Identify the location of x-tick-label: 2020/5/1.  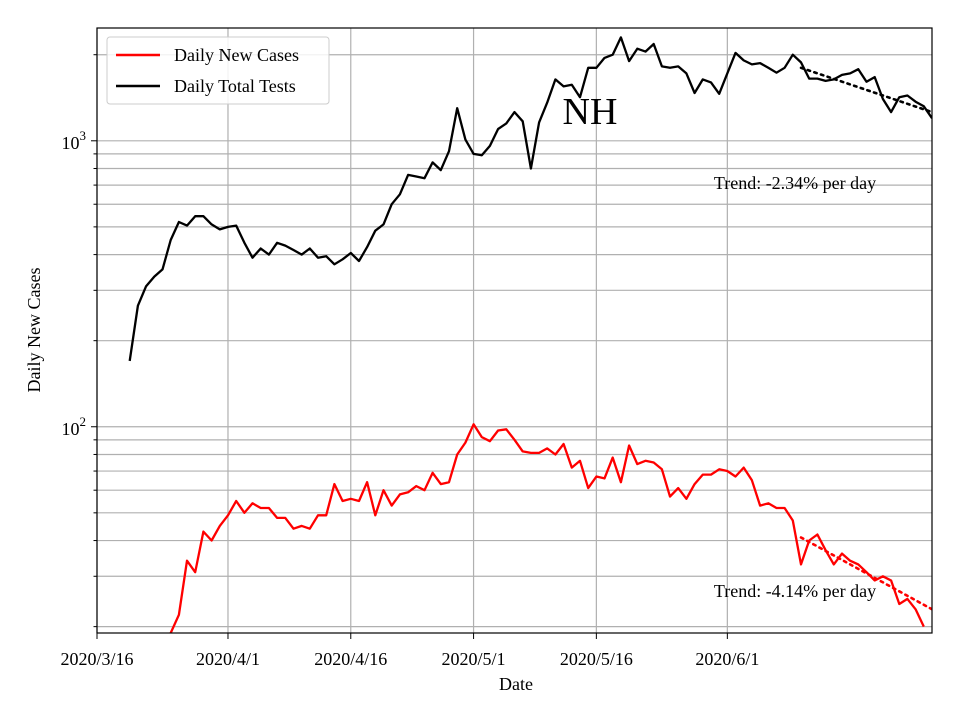
(474, 659).